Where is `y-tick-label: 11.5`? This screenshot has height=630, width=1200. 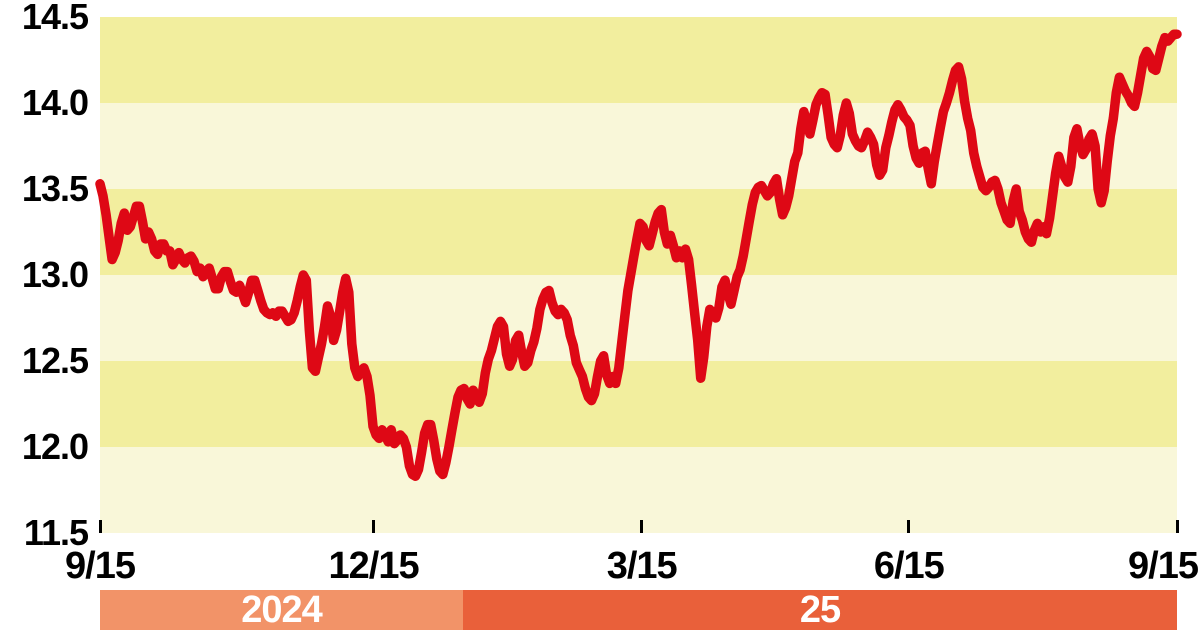 y-tick-label: 11.5 is located at coordinates (56, 532).